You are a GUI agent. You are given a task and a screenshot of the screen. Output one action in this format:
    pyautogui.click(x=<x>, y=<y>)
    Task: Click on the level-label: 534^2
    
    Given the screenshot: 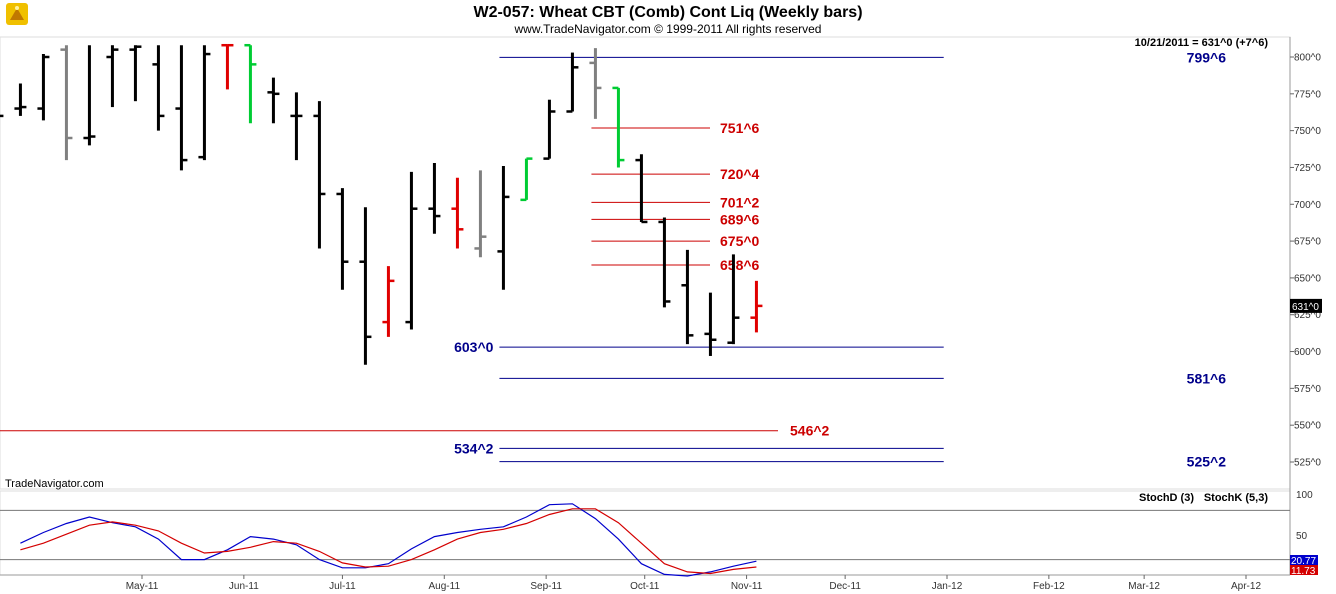 What is the action you would take?
    pyautogui.click(x=474, y=448)
    